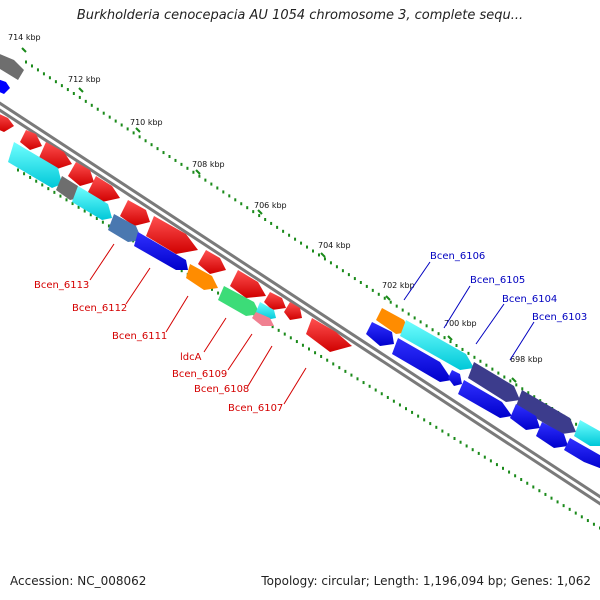 The image size is (600, 600). I want to click on gene-label-bcen-6106: Bcen_6106, so click(457, 256).